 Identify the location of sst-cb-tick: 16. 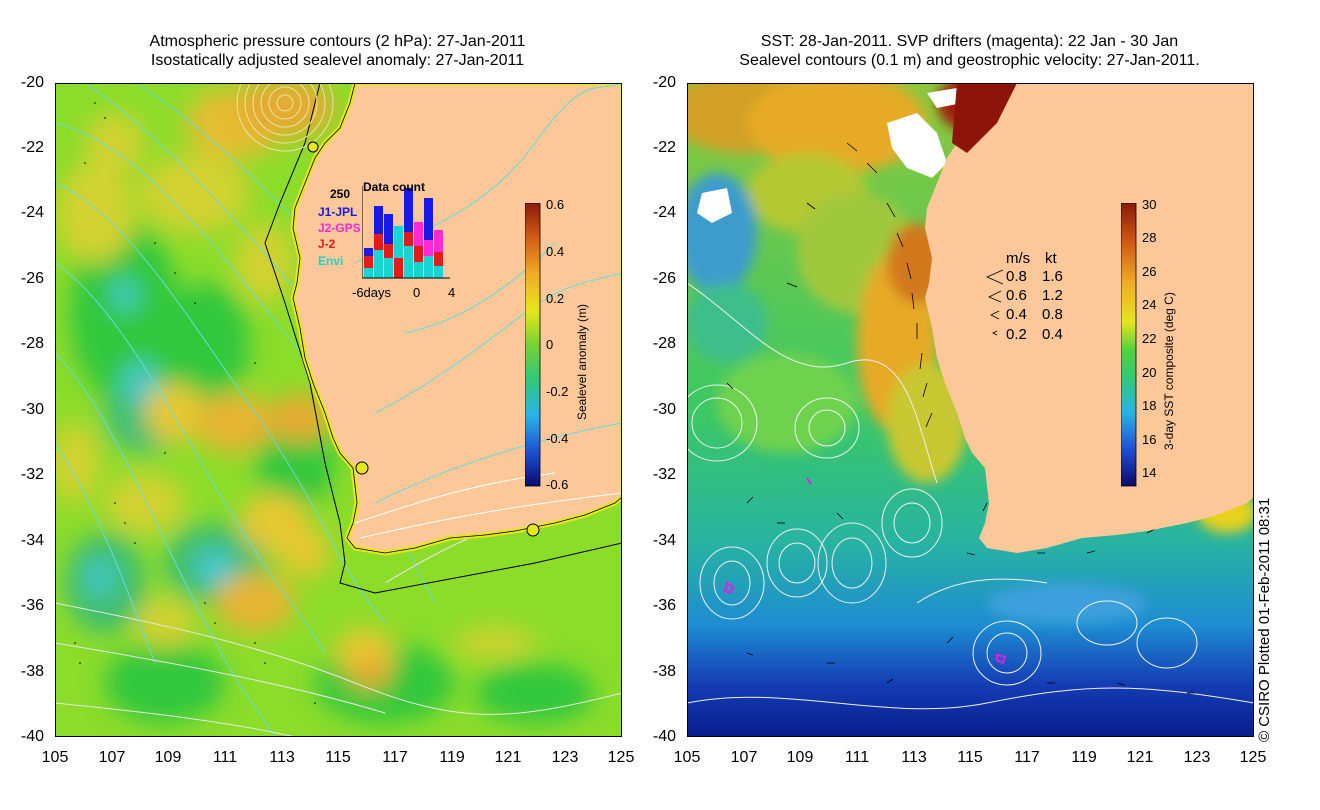
(1149, 439).